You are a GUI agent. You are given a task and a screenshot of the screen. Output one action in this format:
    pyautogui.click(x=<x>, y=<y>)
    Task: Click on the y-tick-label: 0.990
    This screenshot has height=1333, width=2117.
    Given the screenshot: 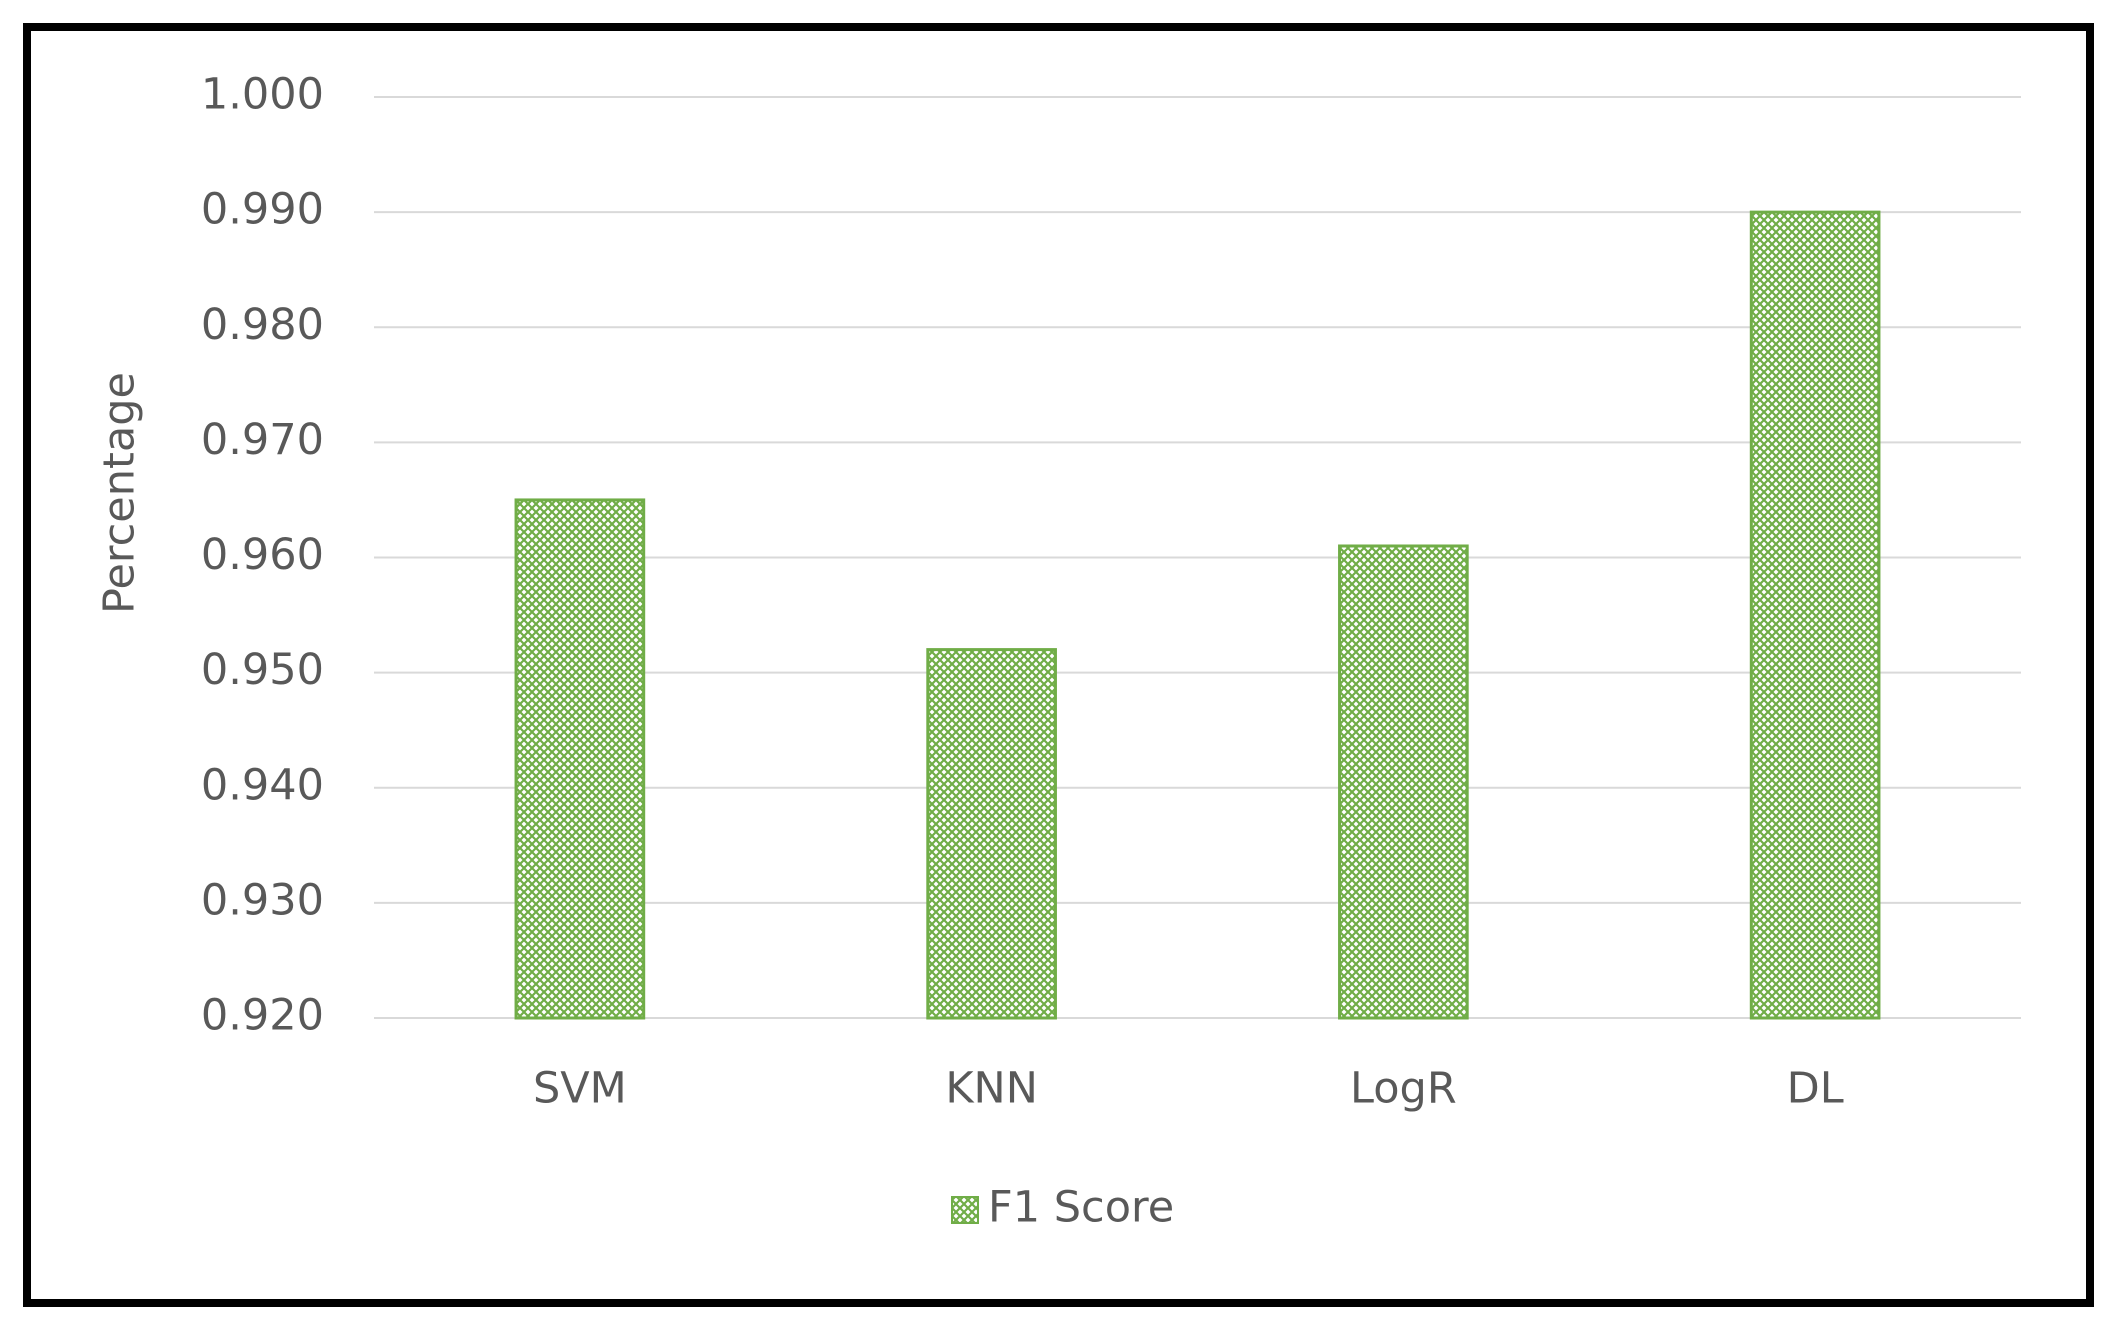 What is the action you would take?
    pyautogui.click(x=262, y=210)
    